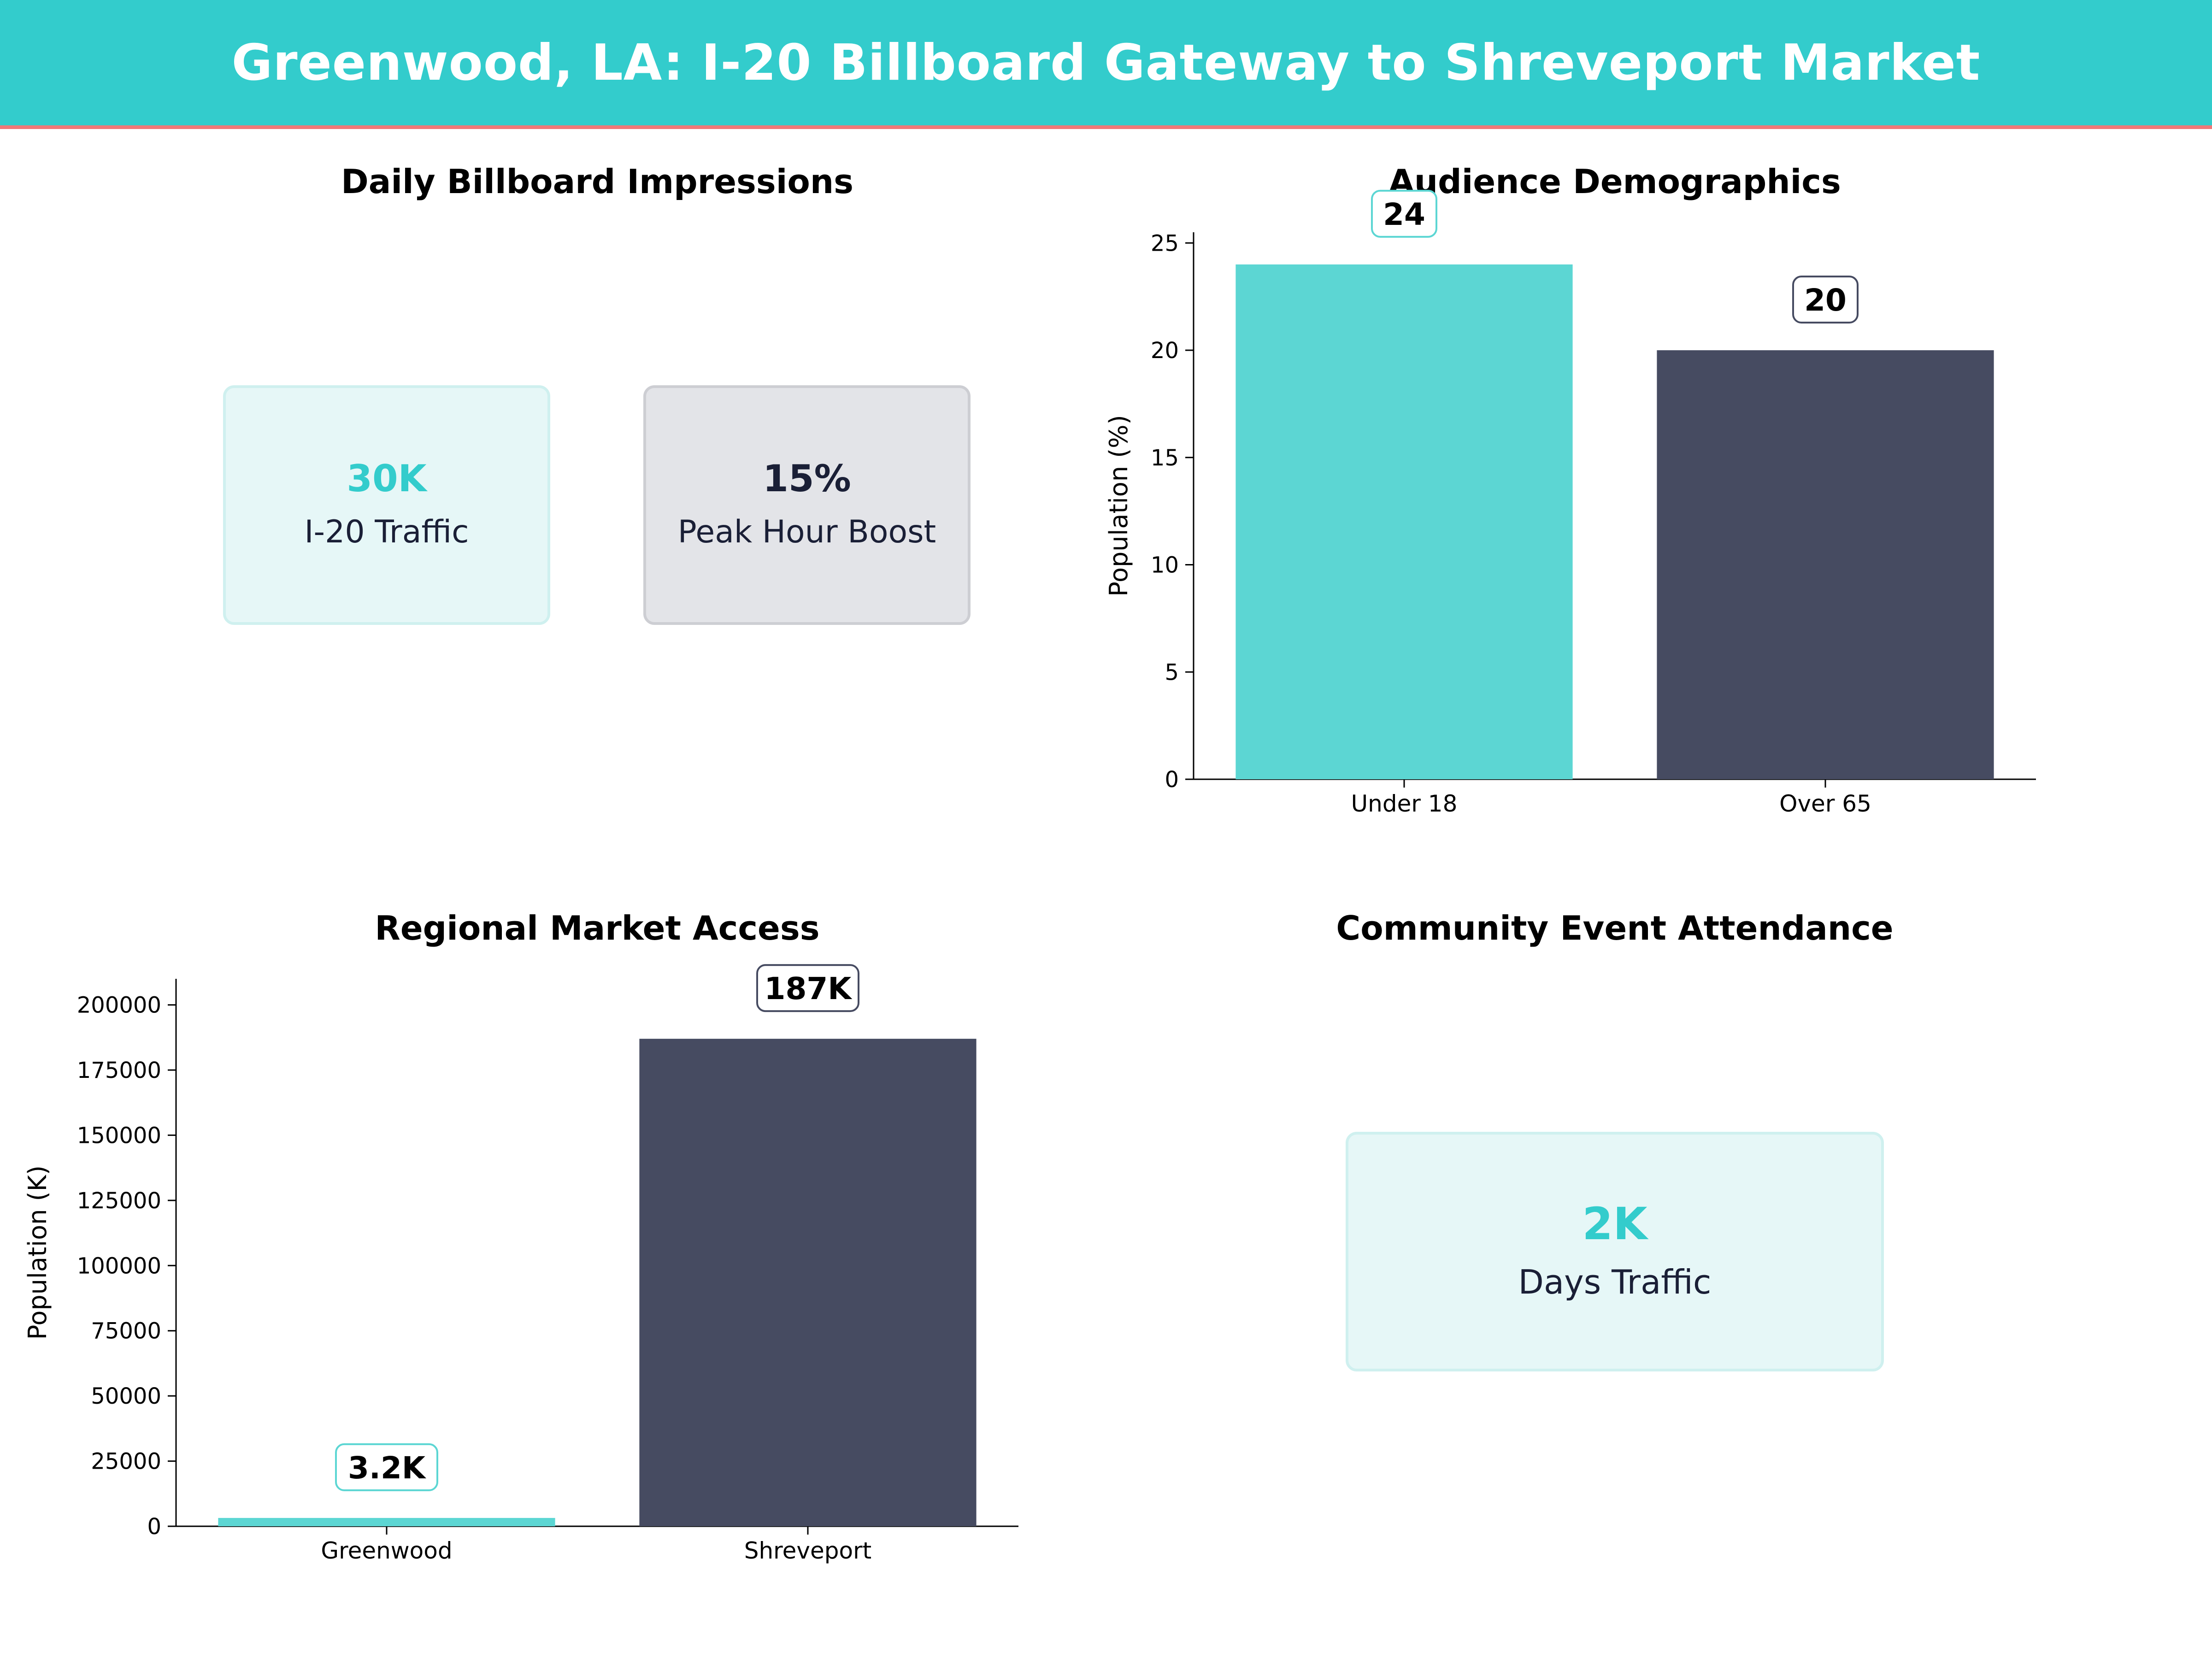  Describe the element at coordinates (1165, 565) in the screenshot. I see `y-tick-label: 10` at that location.